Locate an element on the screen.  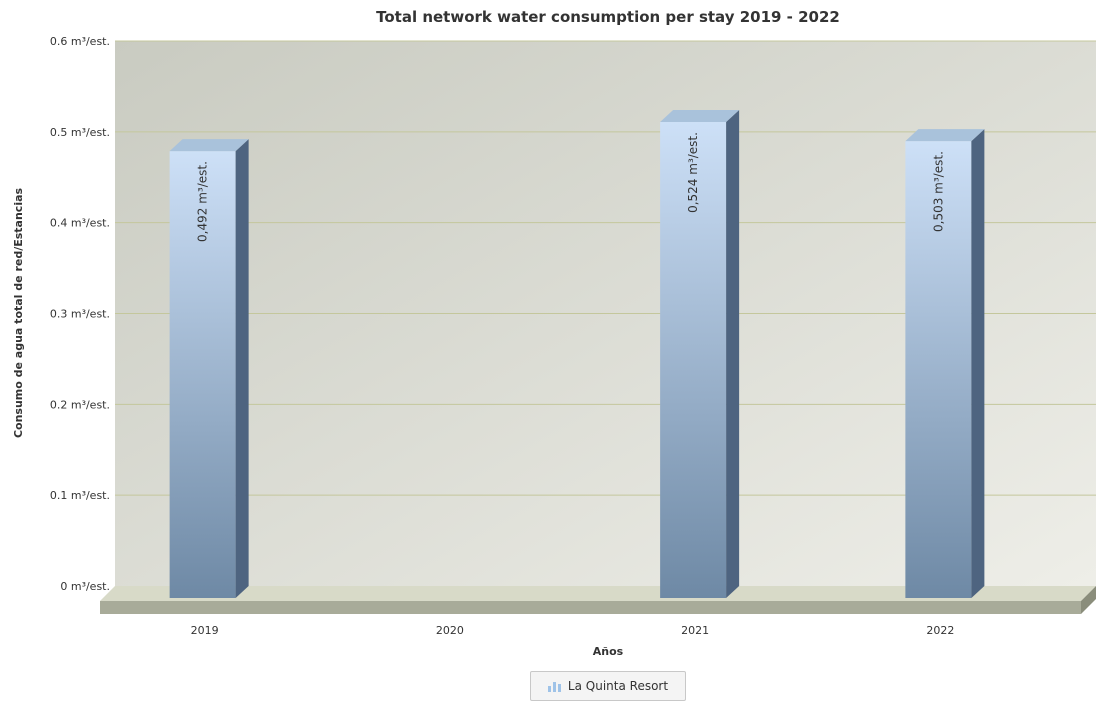
x-tick-label: 2022 is located at coordinates (940, 630).